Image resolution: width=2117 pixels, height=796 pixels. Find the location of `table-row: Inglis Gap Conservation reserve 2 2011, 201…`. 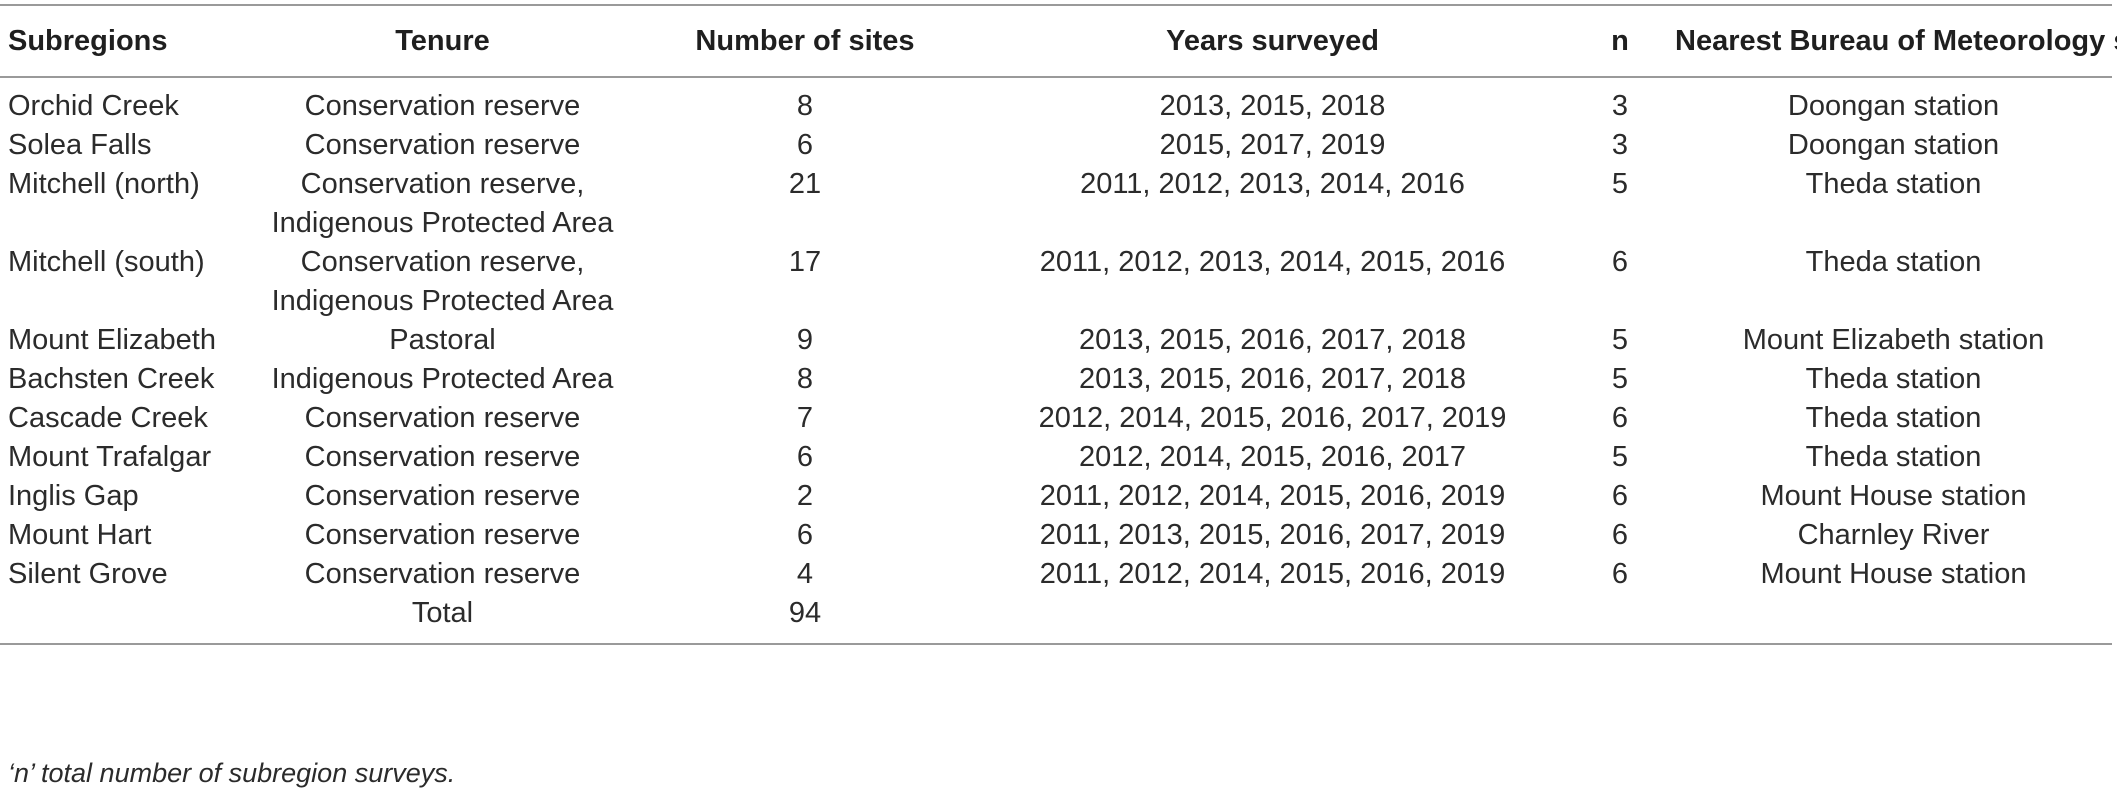

table-row: Inglis Gap Conservation reserve 2 2011, 201… is located at coordinates (1056, 496).